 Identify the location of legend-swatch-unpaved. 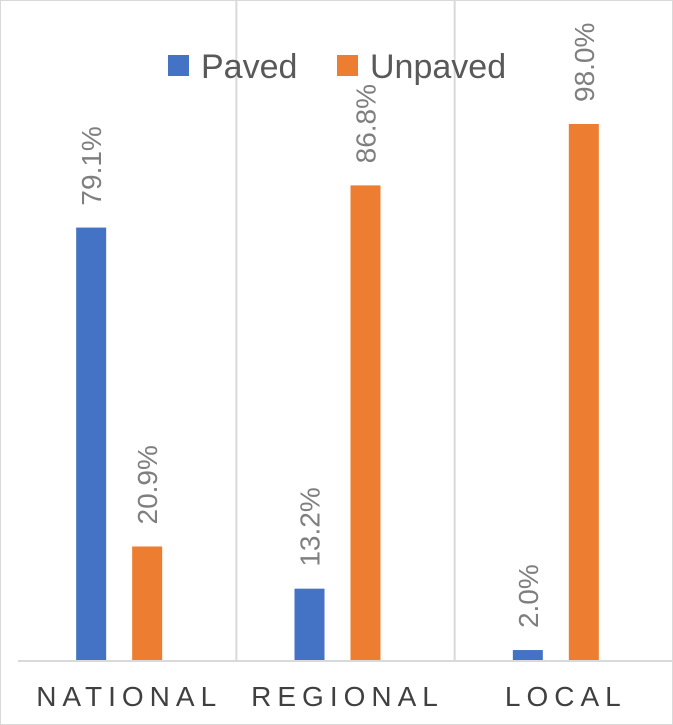
(347, 65).